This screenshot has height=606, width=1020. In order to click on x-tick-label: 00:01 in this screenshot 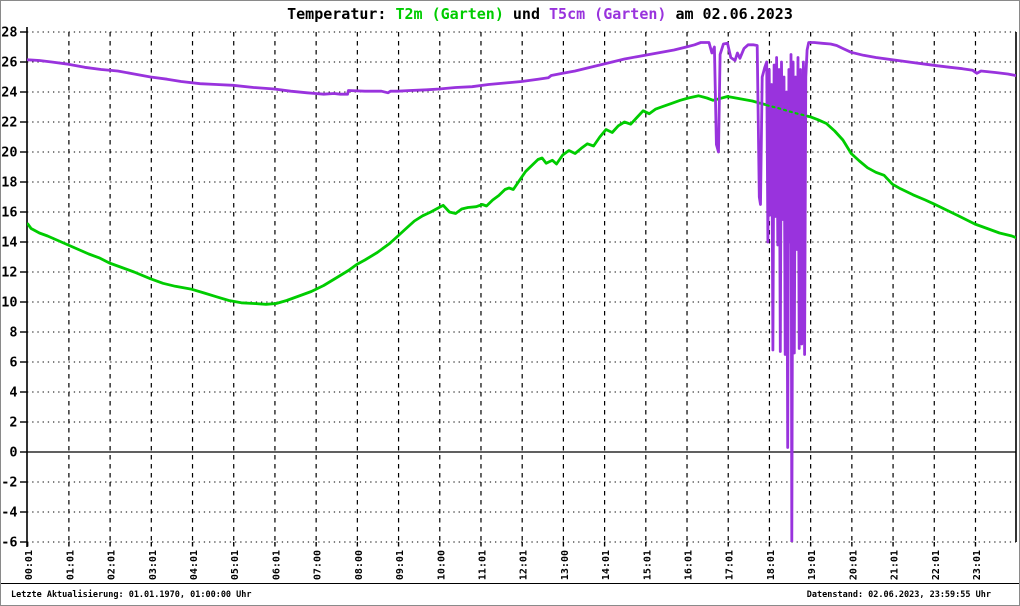, I will do `click(29, 565)`.